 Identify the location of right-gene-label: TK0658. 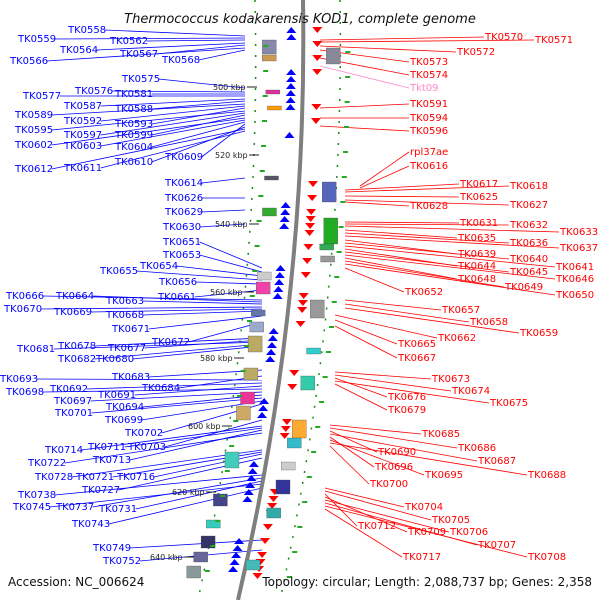
(488, 322).